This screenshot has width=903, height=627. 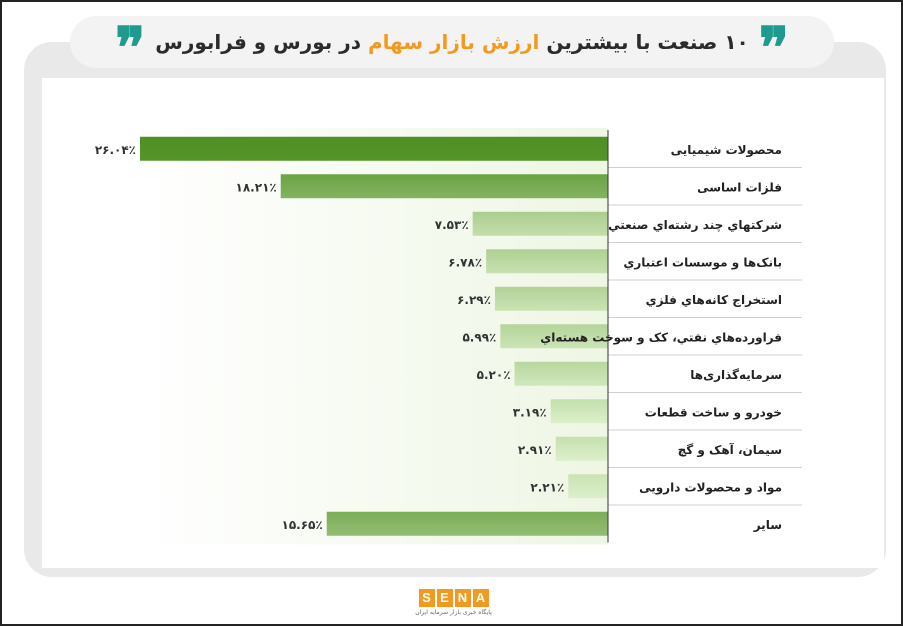 What do you see at coordinates (710, 487) in the screenshot?
I see `category-label: مواد و محصولات دارویی` at bounding box center [710, 487].